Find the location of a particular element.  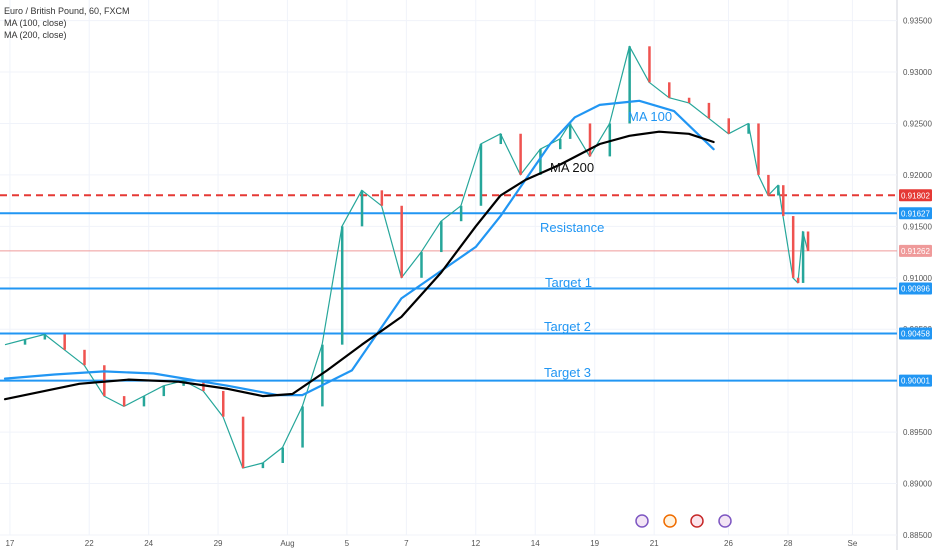

y-tick-label: 0.93000 is located at coordinates (917, 72).